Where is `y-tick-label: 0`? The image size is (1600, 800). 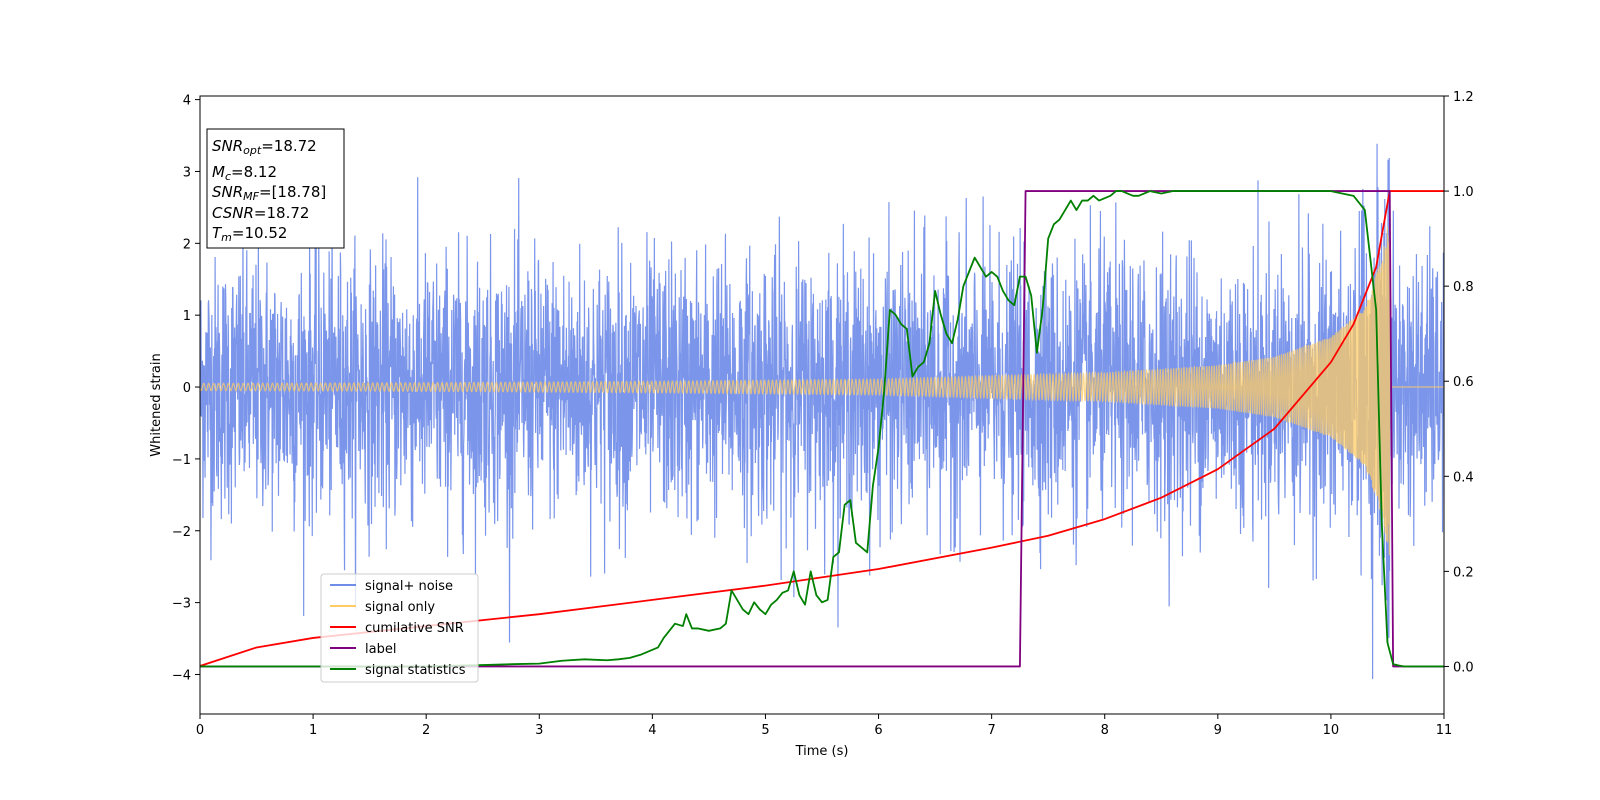 y-tick-label: 0 is located at coordinates (187, 388).